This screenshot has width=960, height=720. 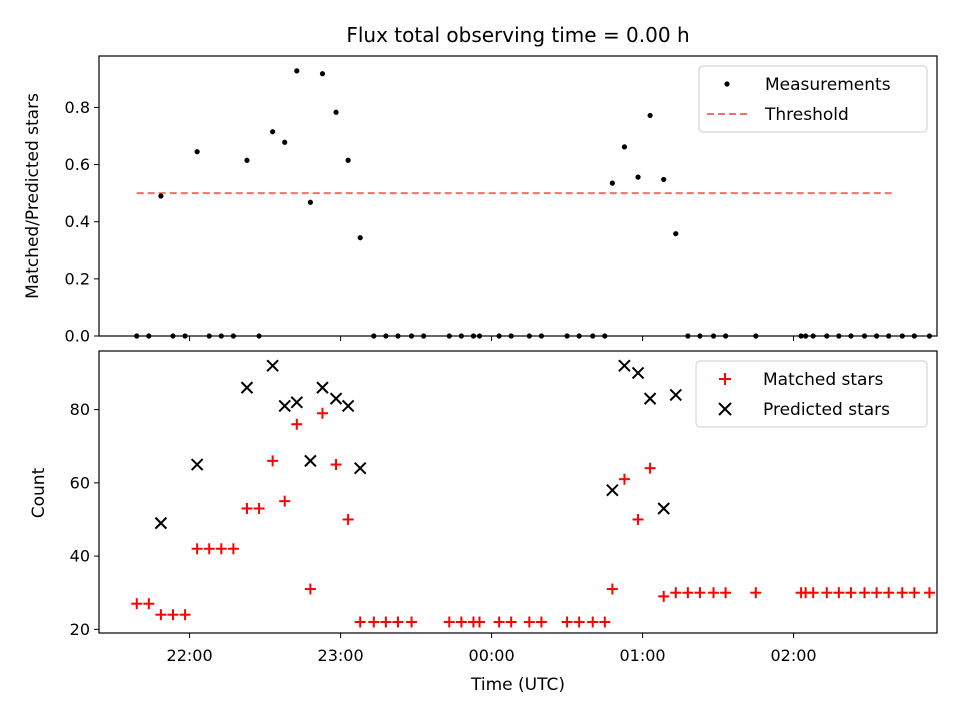 I want to click on top-y-tick-label: 0.6, so click(x=77, y=164).